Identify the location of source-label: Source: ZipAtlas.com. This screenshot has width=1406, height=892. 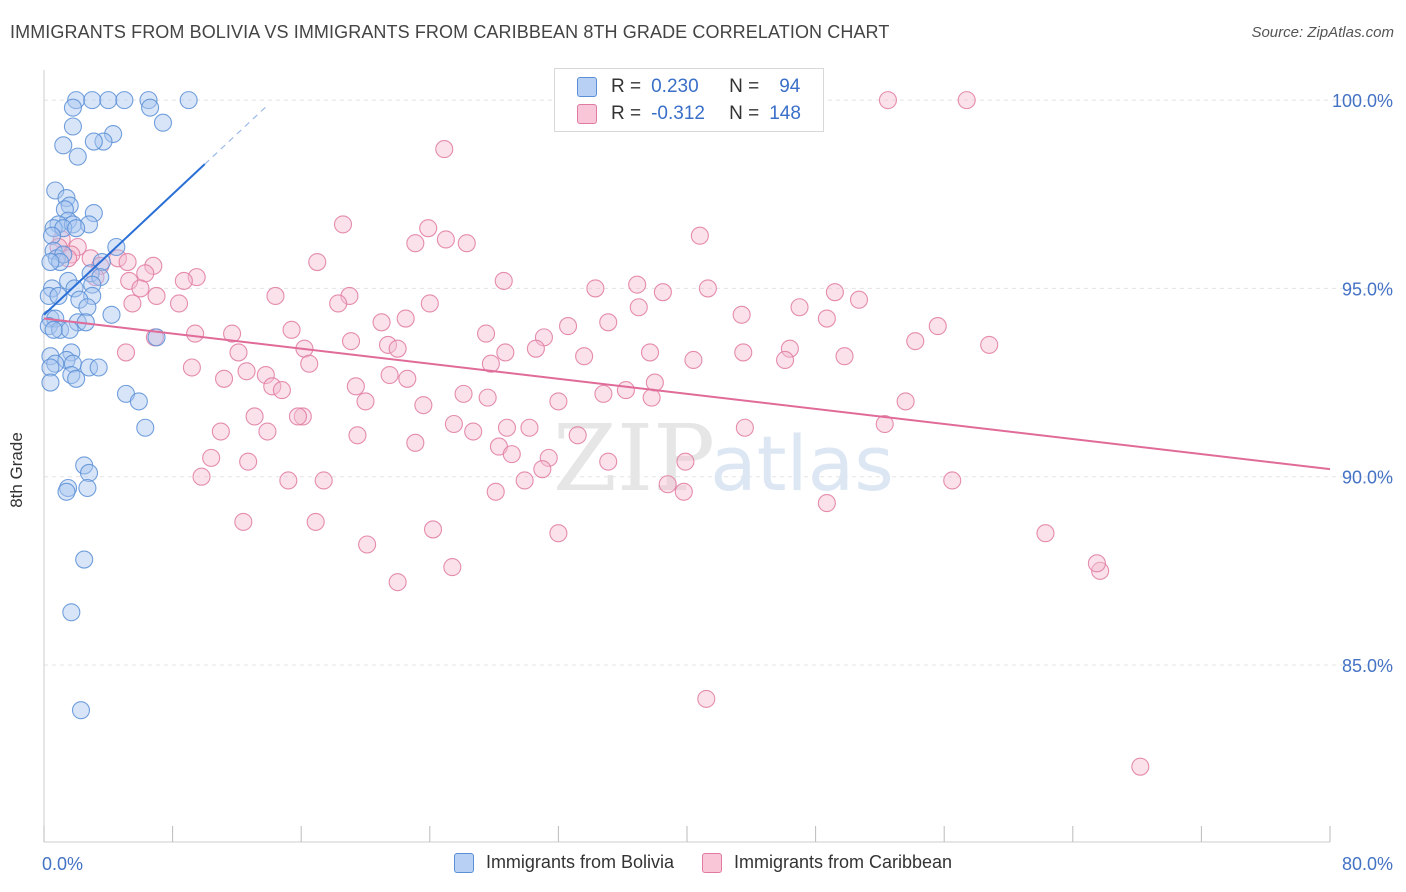
(1322, 32).